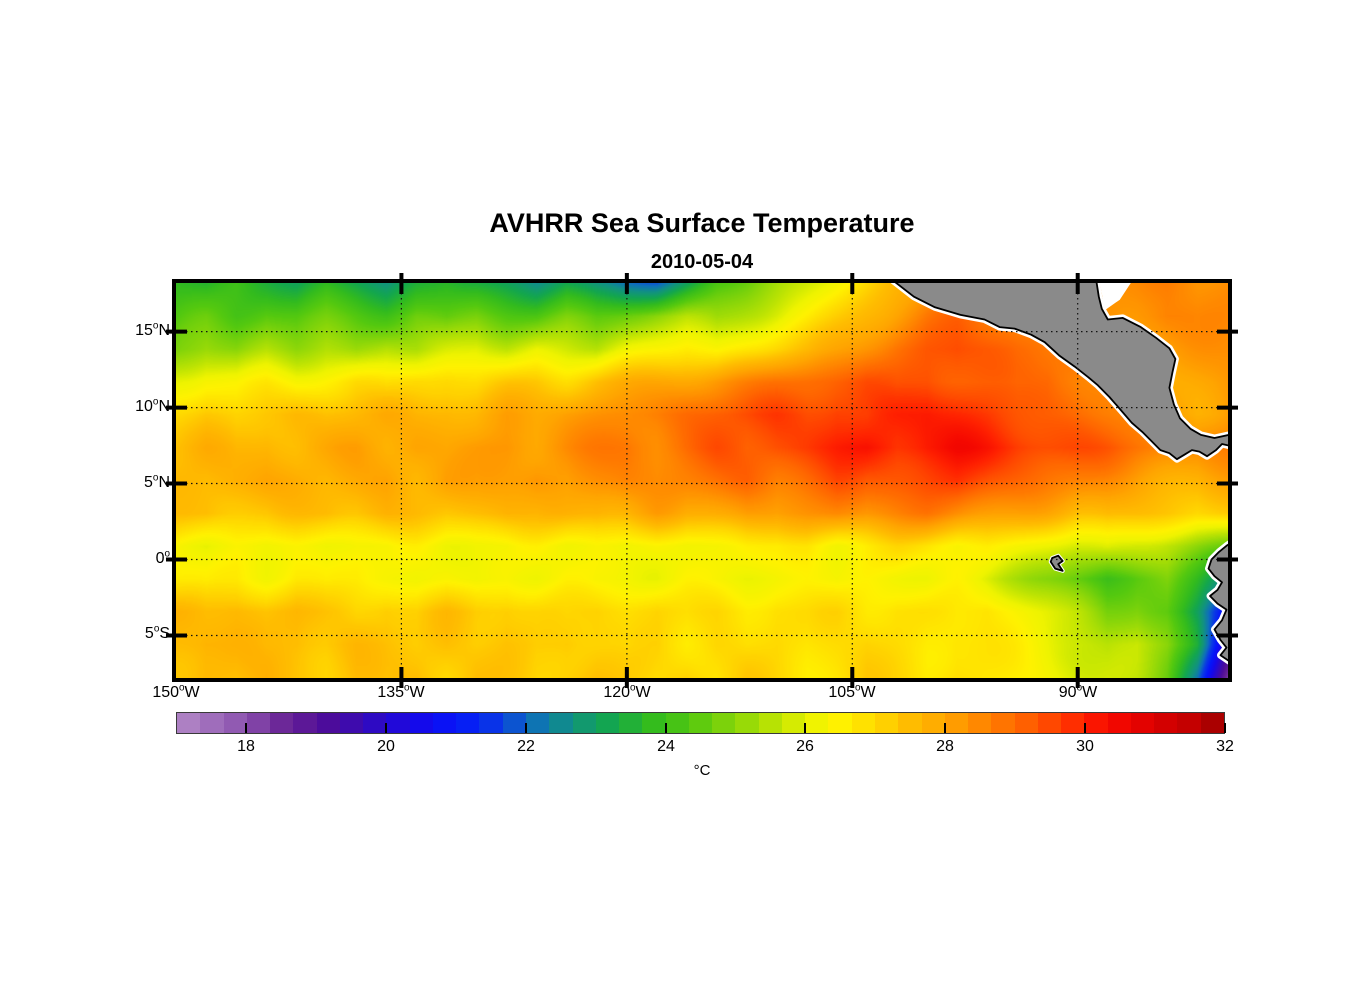  Describe the element at coordinates (152, 329) in the screenshot. I see `lat-tick-label: 15oN` at that location.